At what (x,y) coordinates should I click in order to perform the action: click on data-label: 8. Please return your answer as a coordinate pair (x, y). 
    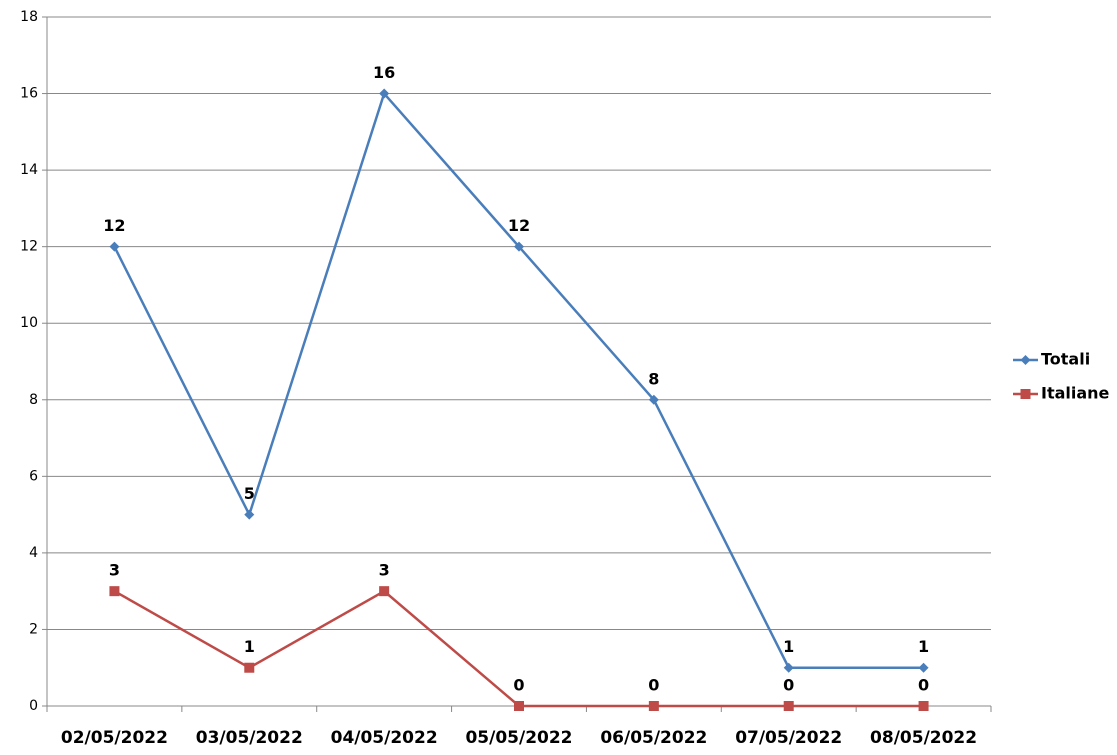
    Looking at the image, I should click on (653, 378).